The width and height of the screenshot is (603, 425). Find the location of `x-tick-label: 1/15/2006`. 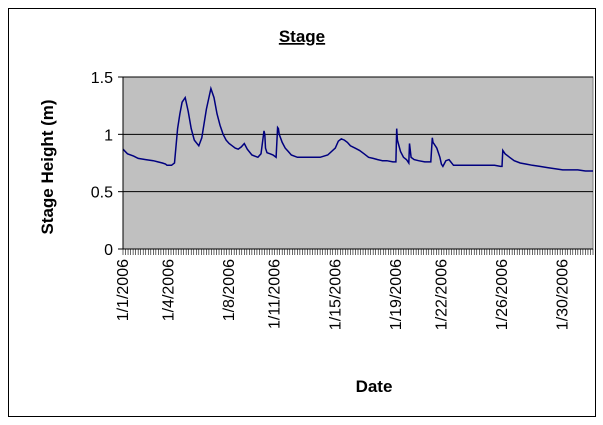

x-tick-label: 1/15/2006 is located at coordinates (335, 294).